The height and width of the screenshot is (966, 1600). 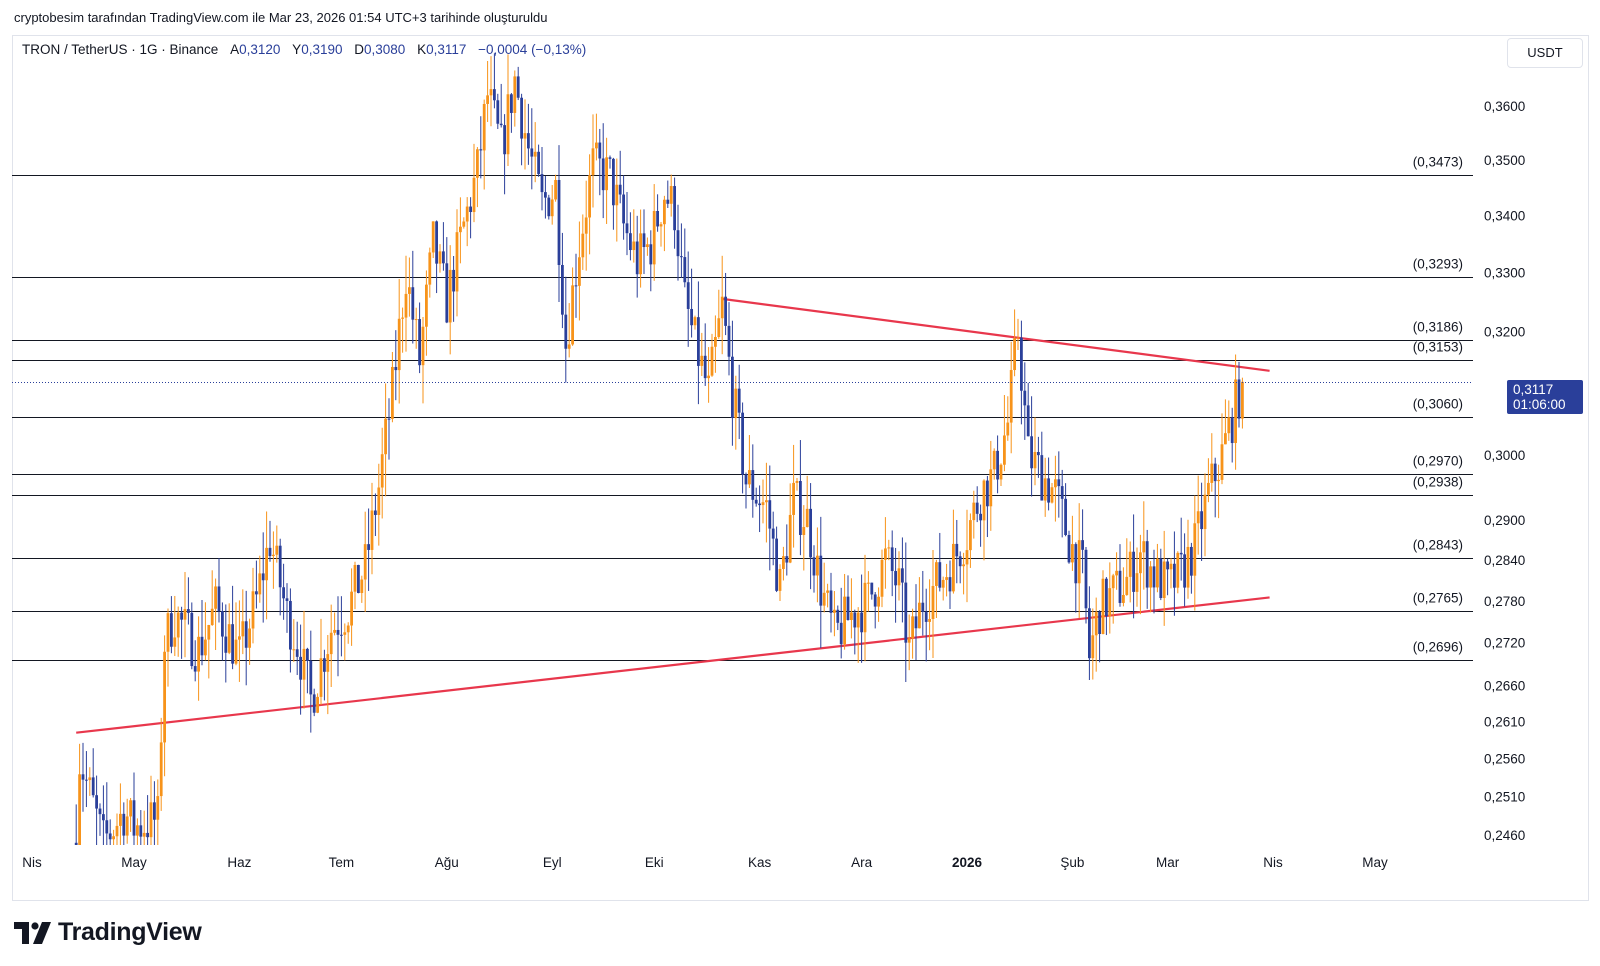 What do you see at coordinates (1504, 331) in the screenshot?
I see `y-tick-label: 0,3200` at bounding box center [1504, 331].